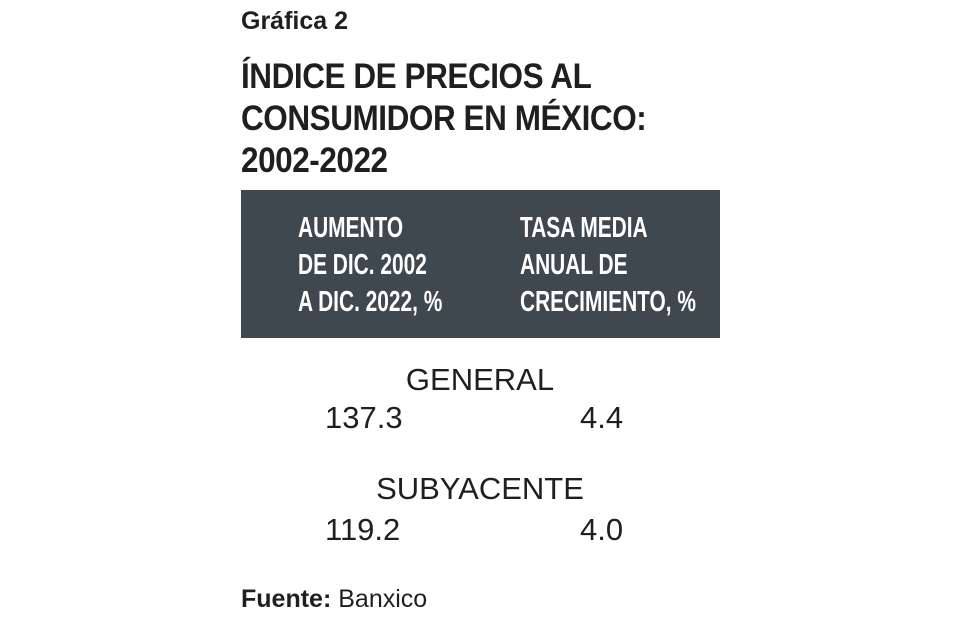 The image size is (960, 640). I want to click on header-line: DE DIC. 2002, so click(362, 265).